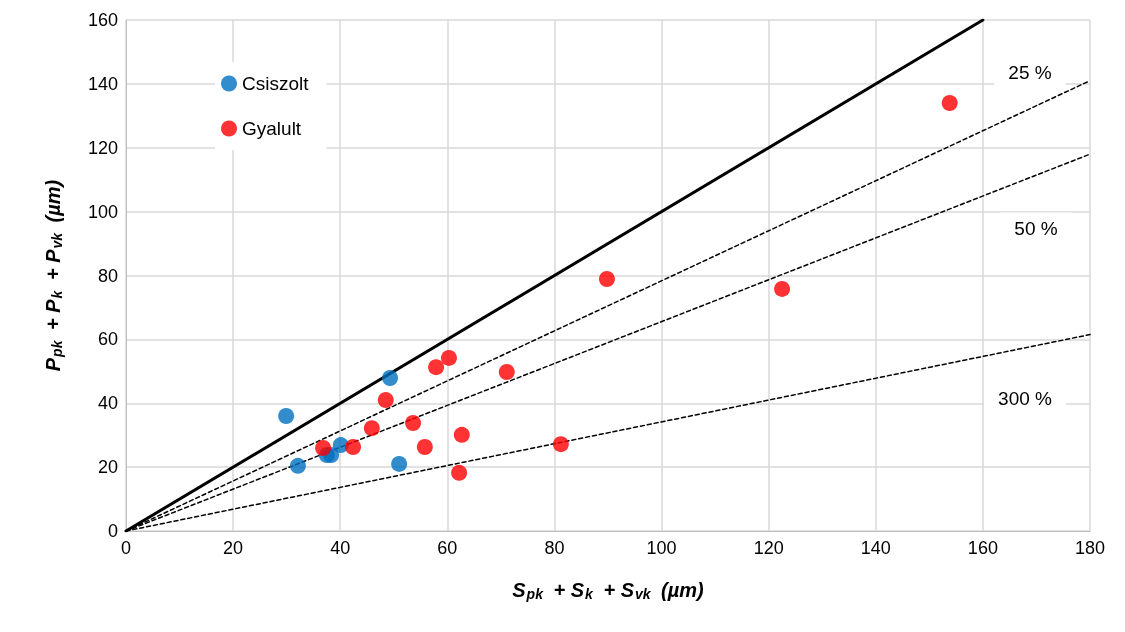 The height and width of the screenshot is (632, 1125). I want to click on x-tick-label: 20, so click(233, 548).